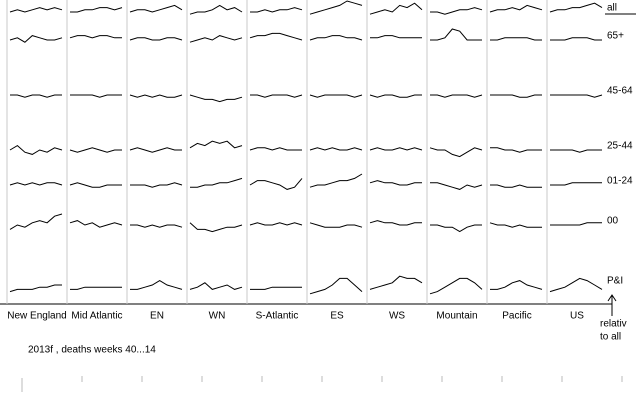 This screenshot has height=400, width=640. I want to click on column-label: ES, so click(337, 316).